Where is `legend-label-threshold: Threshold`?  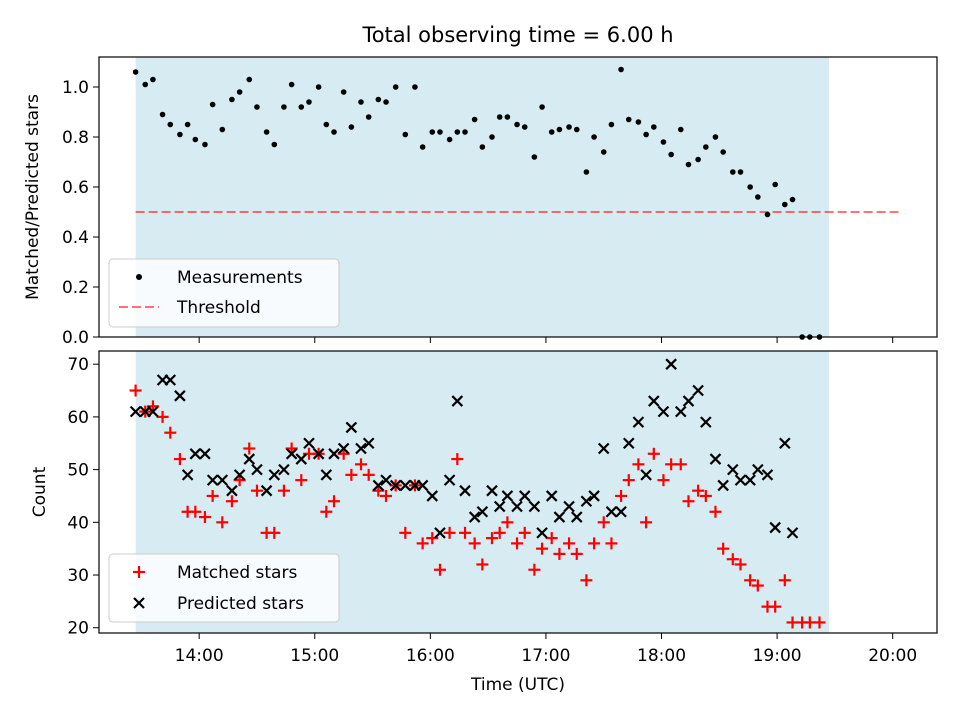 legend-label-threshold: Threshold is located at coordinates (218, 308).